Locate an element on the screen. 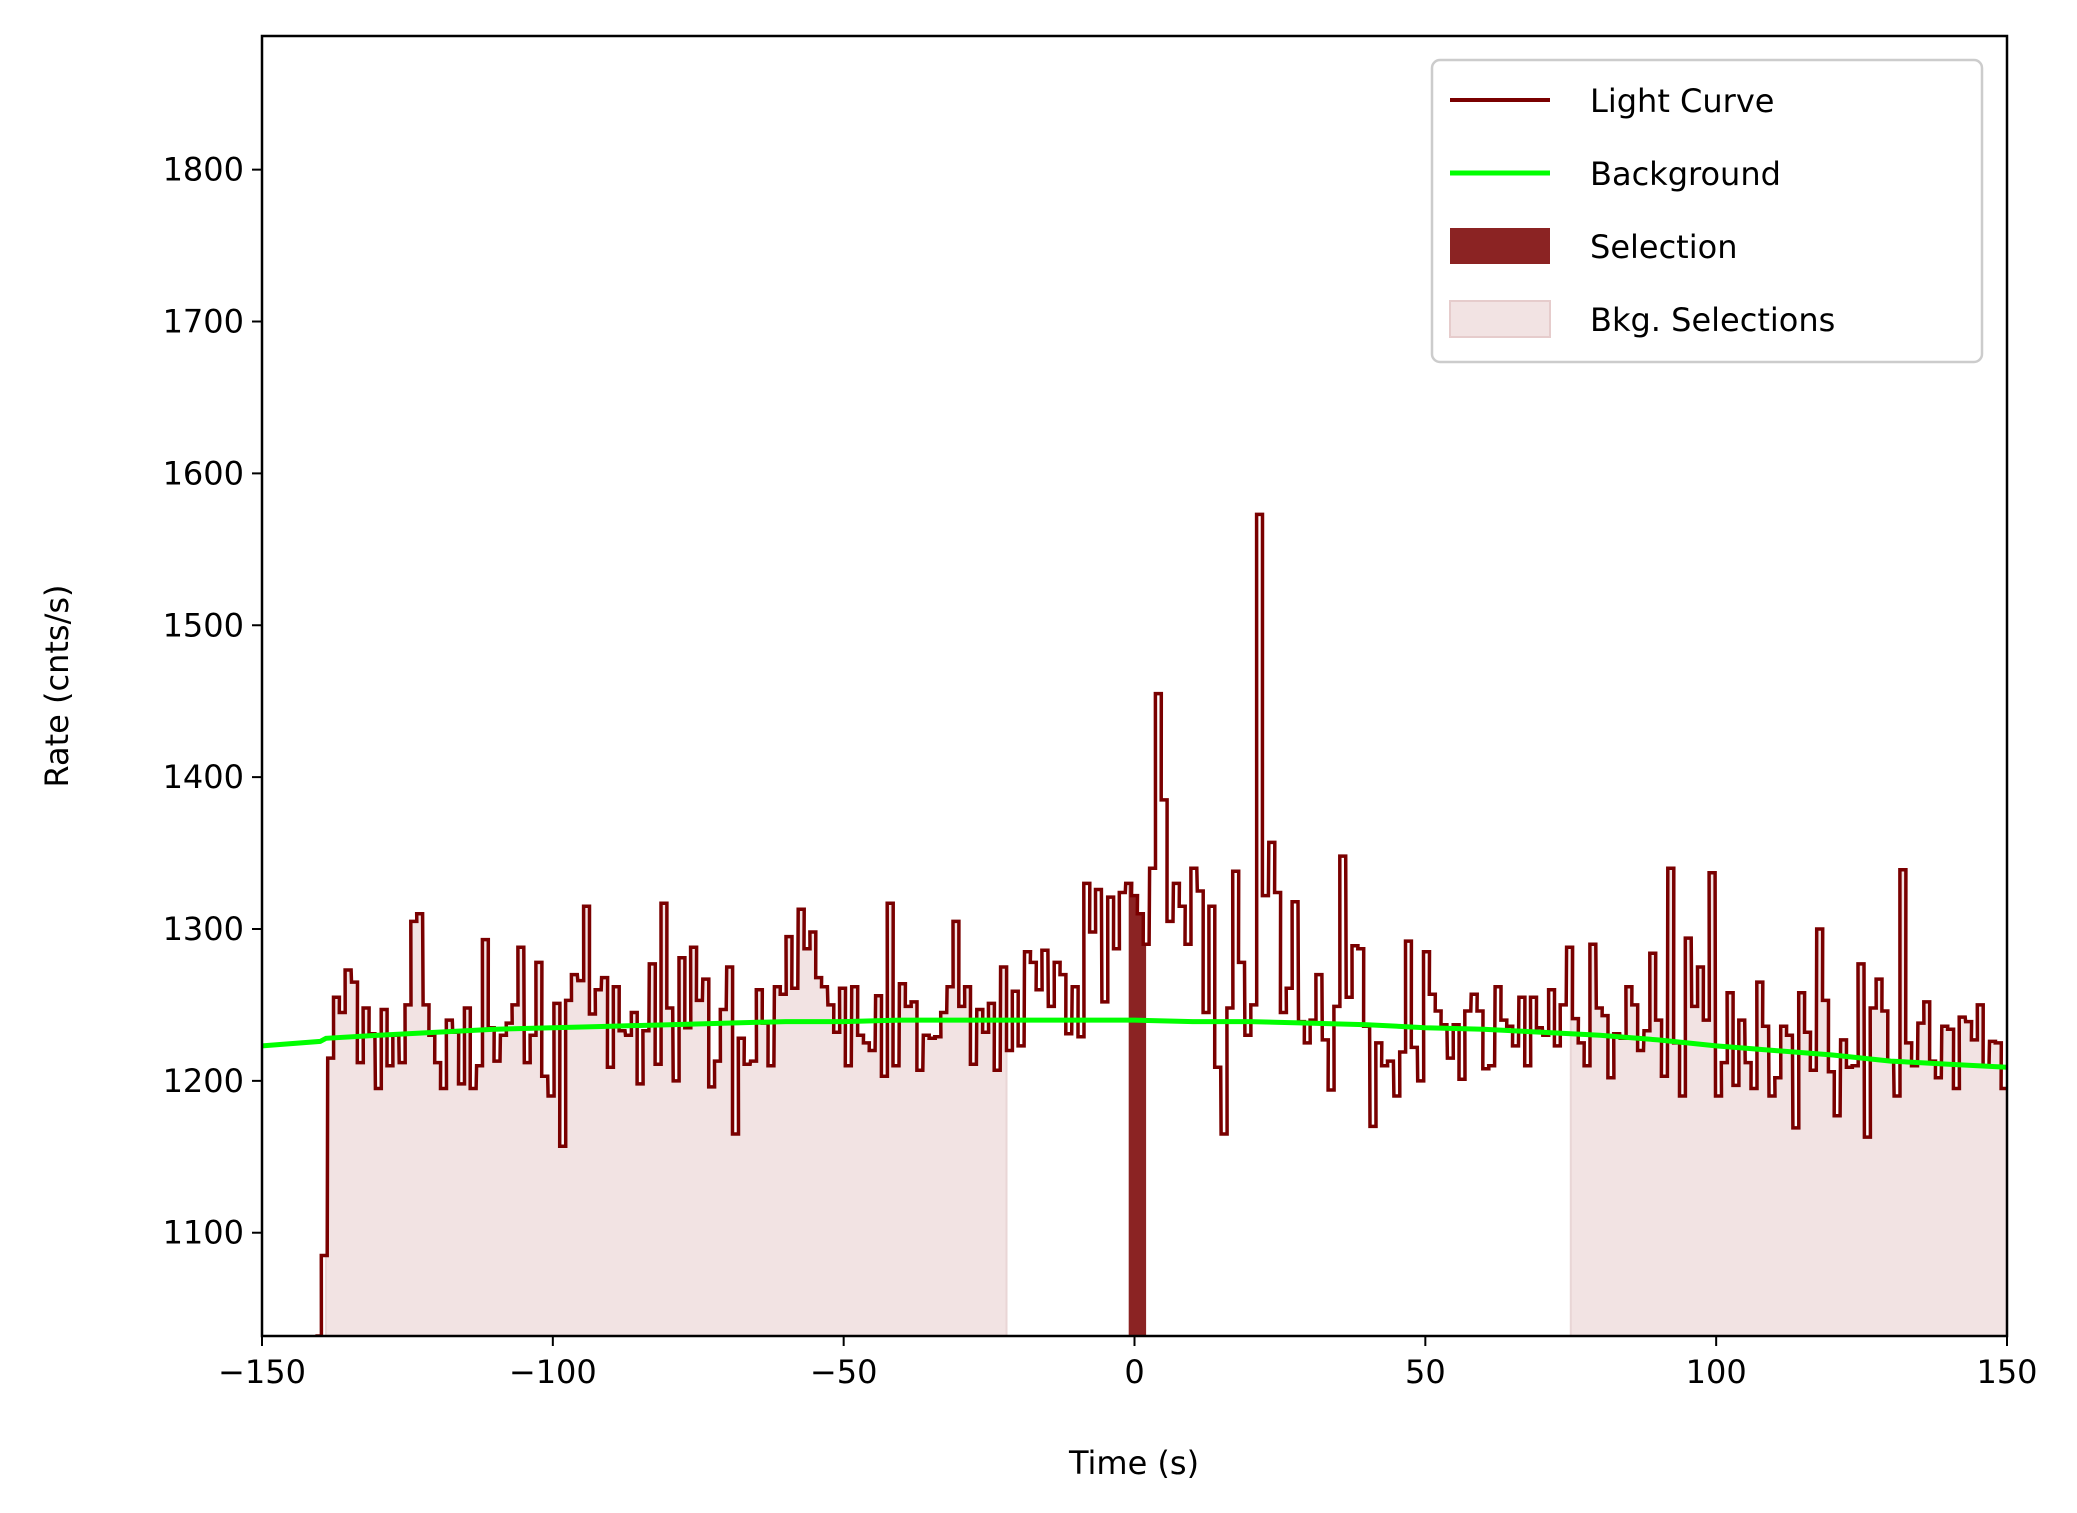 The height and width of the screenshot is (1513, 2077). x-tick-label: −150 is located at coordinates (262, 1372).